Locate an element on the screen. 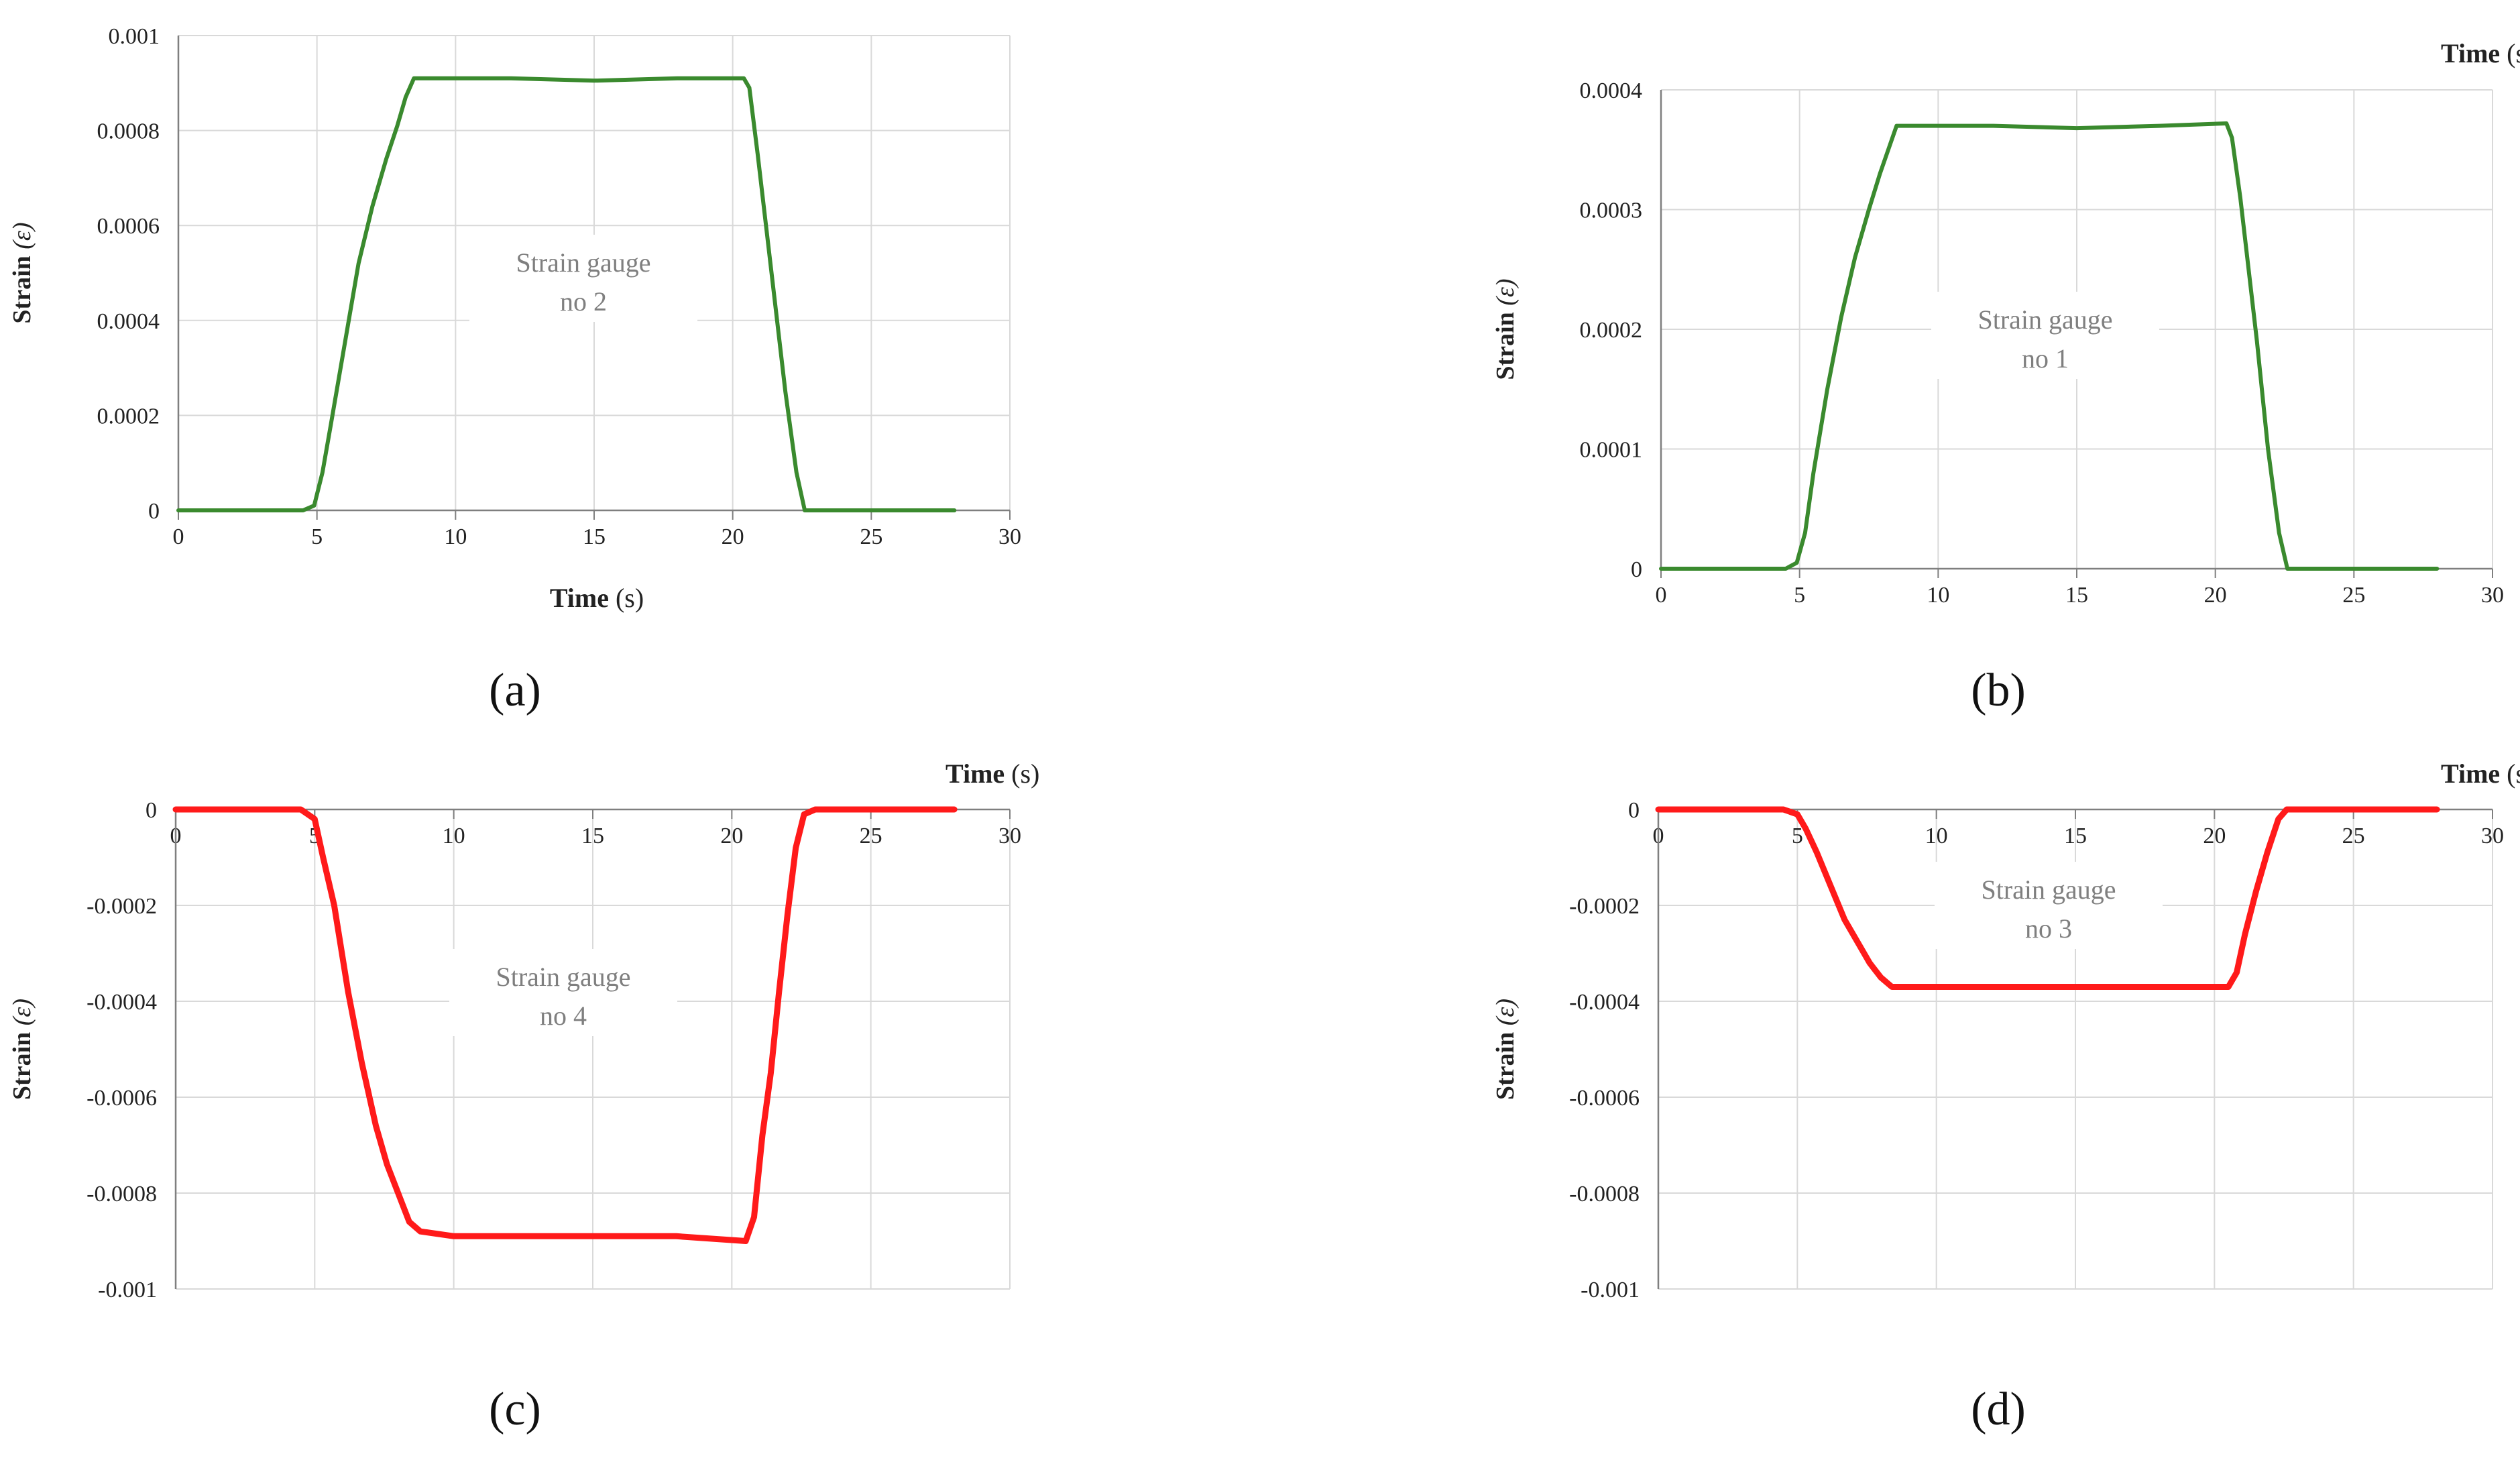  annotation-line: no 3 is located at coordinates (2049, 928).